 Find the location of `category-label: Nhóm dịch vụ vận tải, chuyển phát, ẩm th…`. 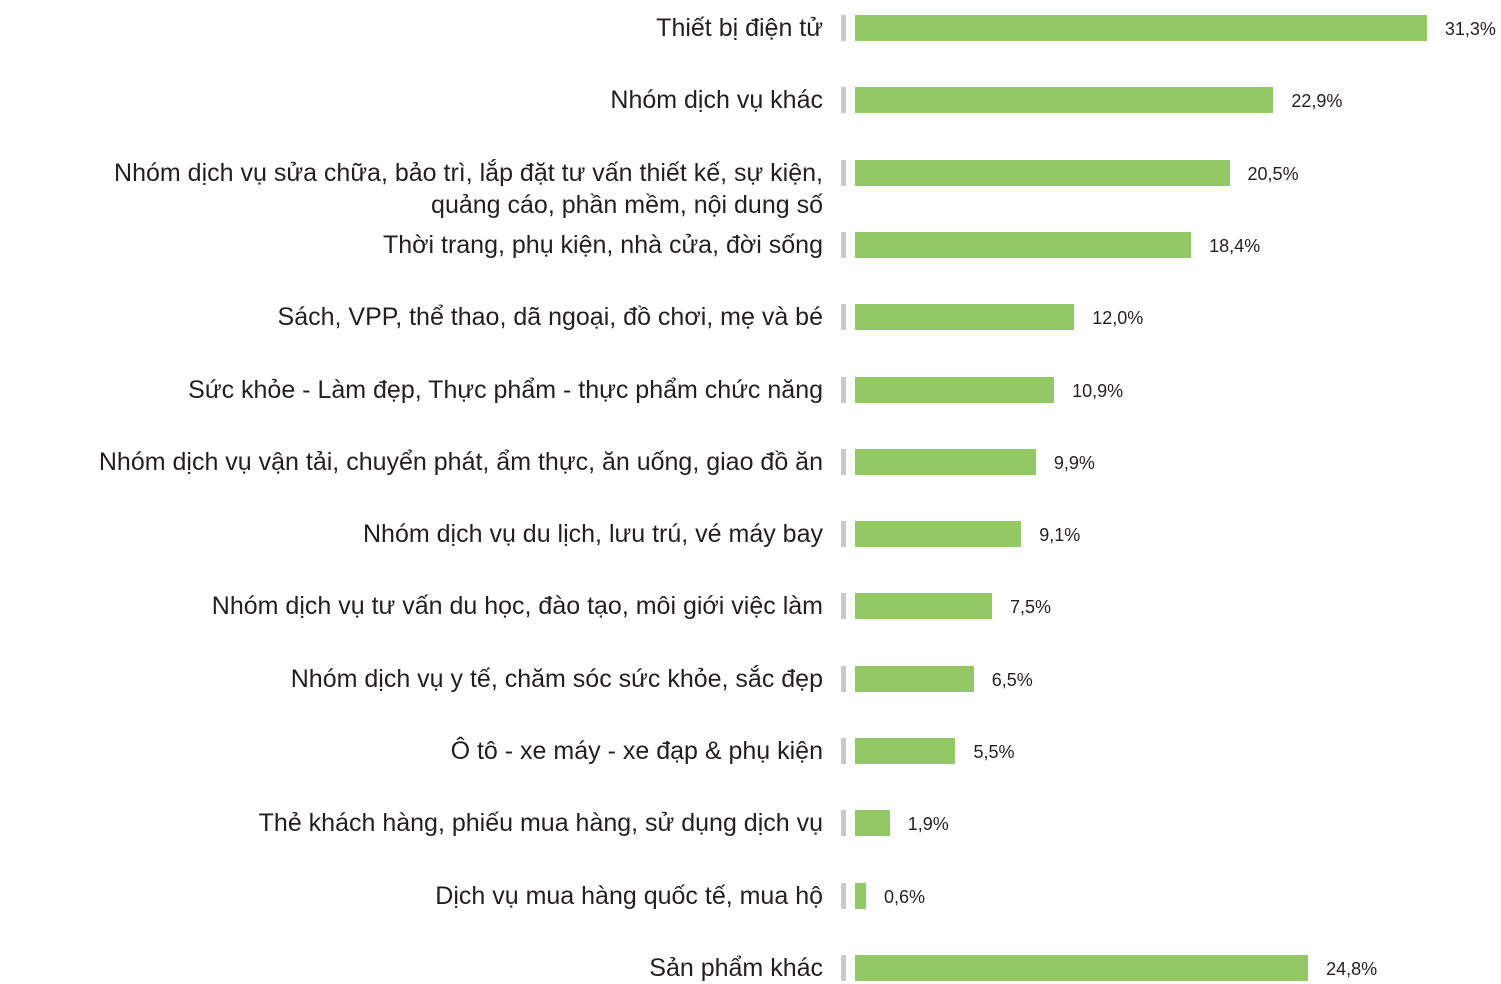

category-label: Nhóm dịch vụ vận tải, chuyển phát, ẩm th… is located at coordinates (460, 461).